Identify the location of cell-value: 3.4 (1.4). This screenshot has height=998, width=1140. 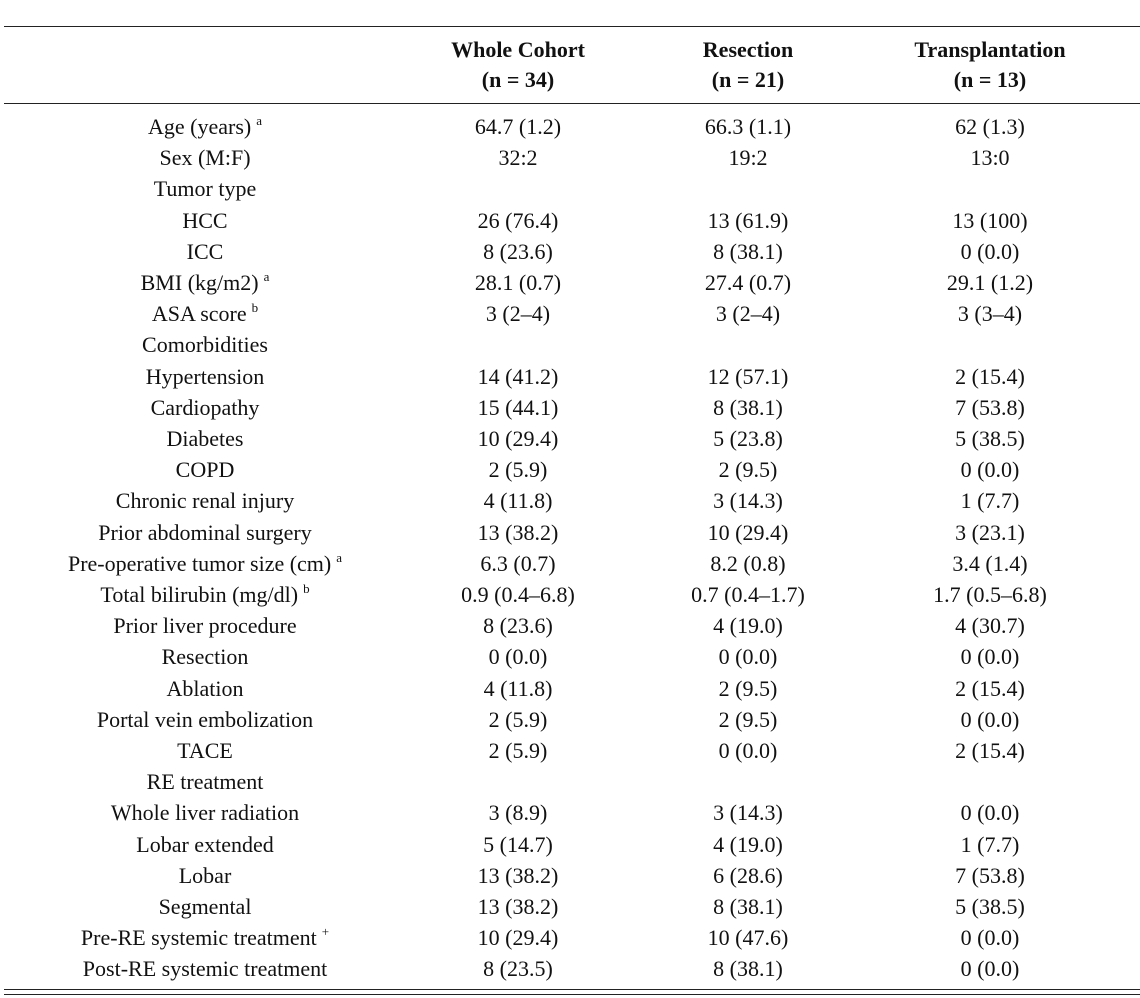
(990, 563).